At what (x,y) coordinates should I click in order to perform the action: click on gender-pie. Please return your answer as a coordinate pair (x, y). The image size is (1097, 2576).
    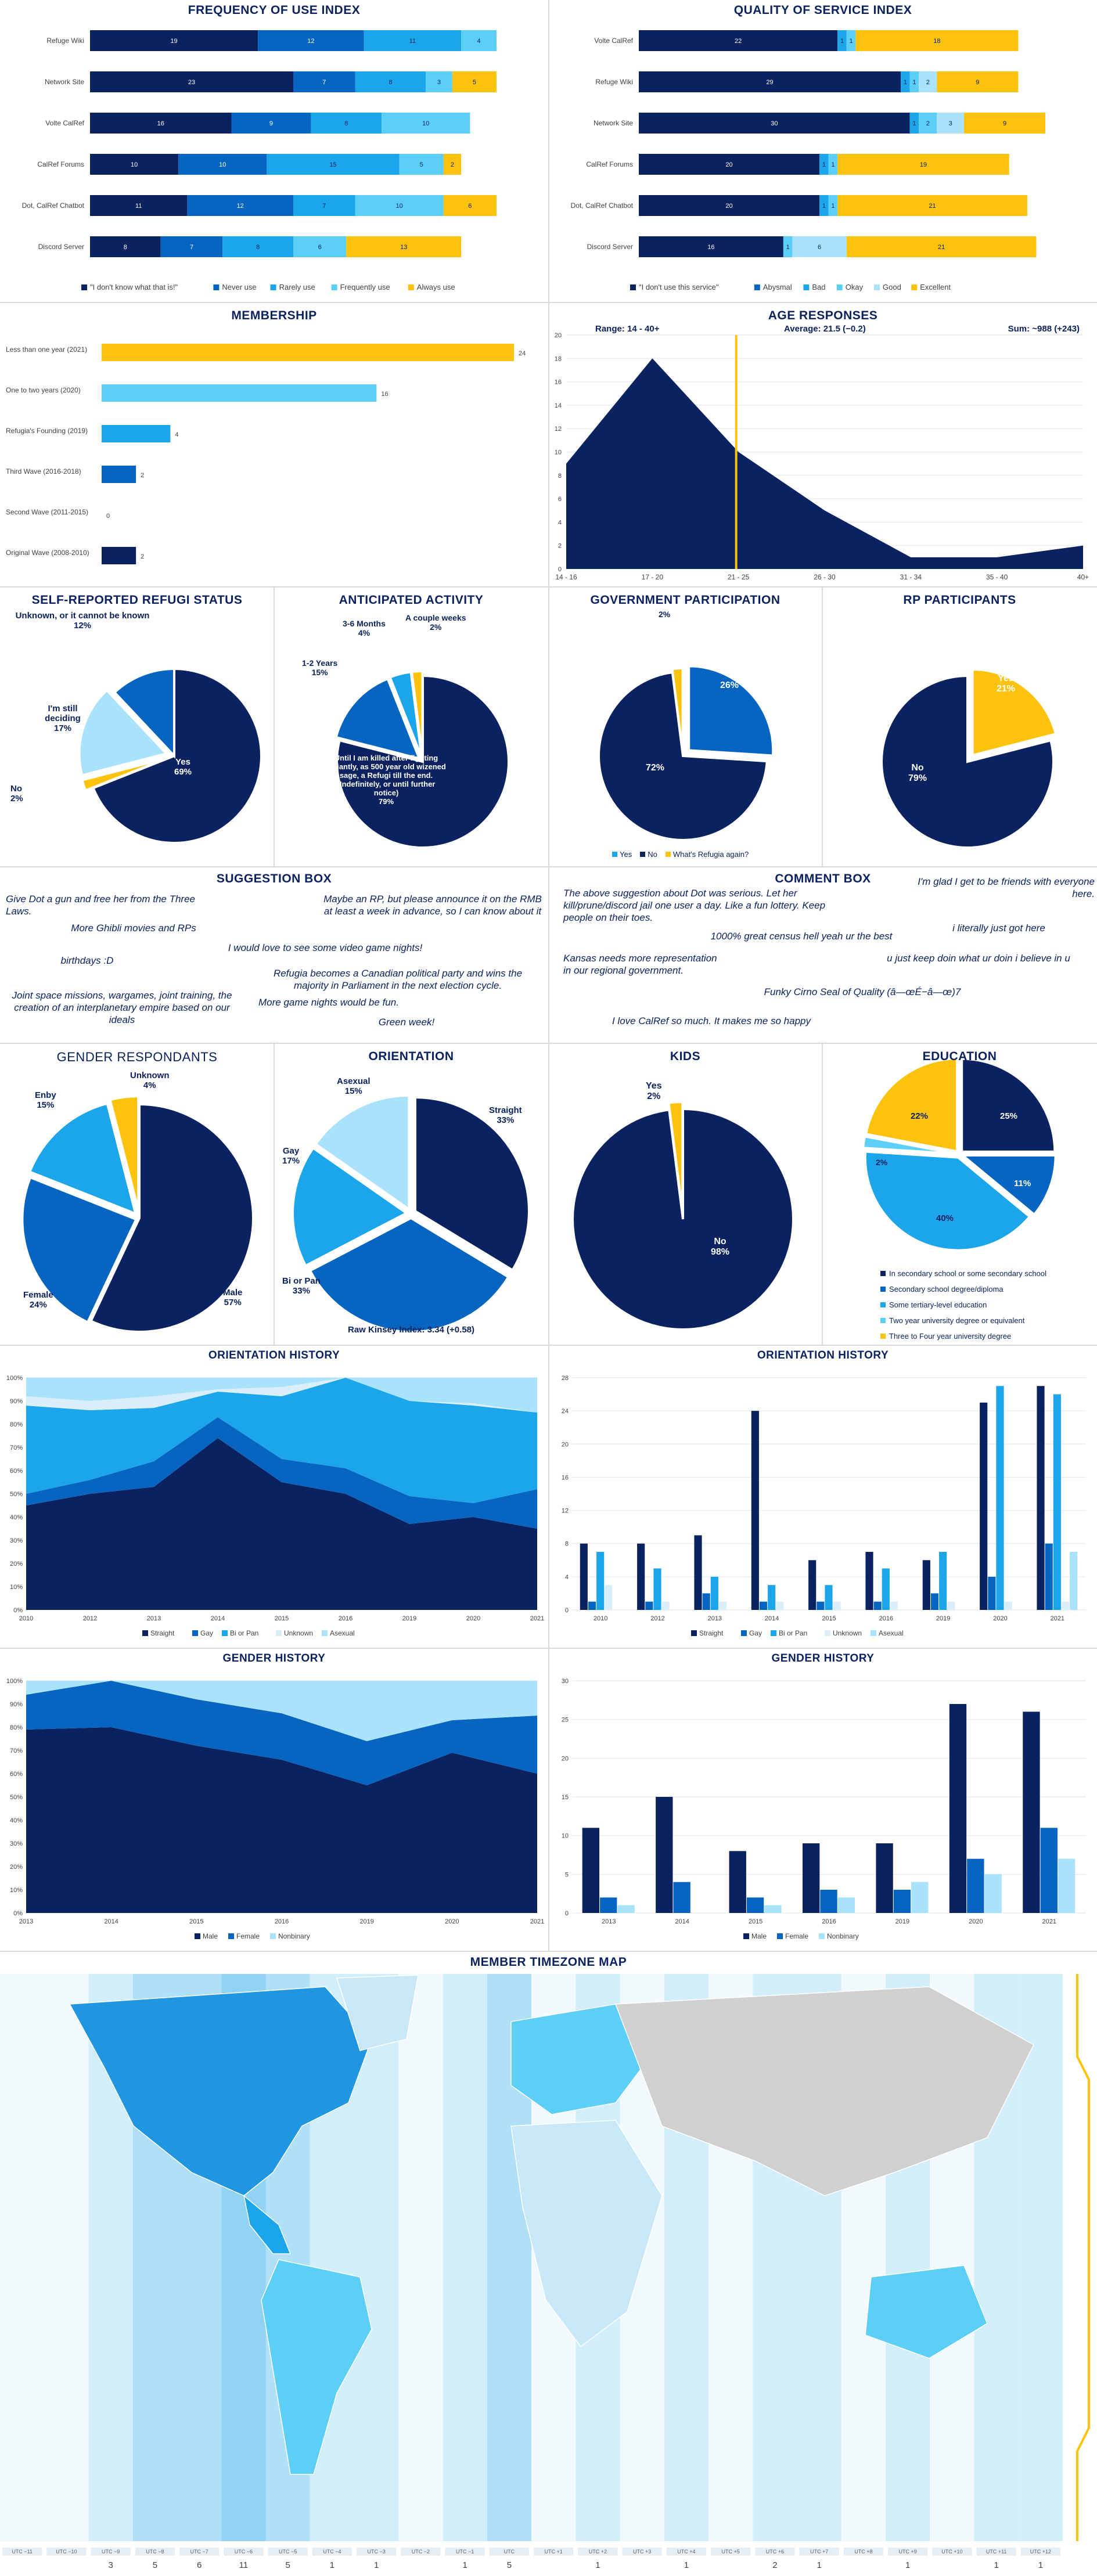
    Looking at the image, I should click on (137, 1214).